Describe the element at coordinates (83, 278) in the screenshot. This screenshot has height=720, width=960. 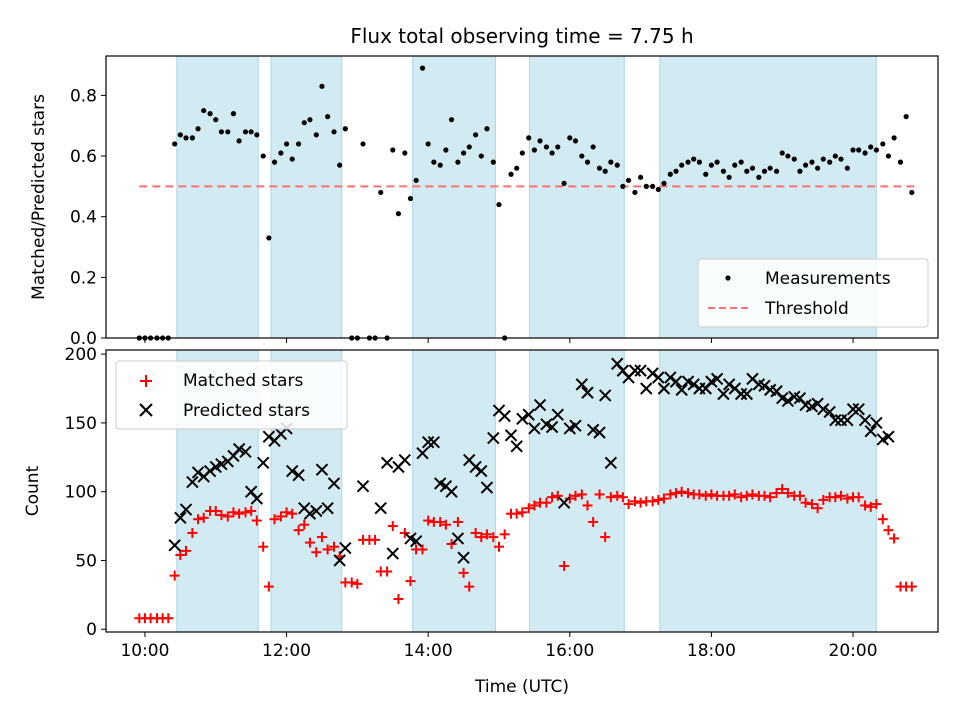
I see `y-tick-label: 0.2` at that location.